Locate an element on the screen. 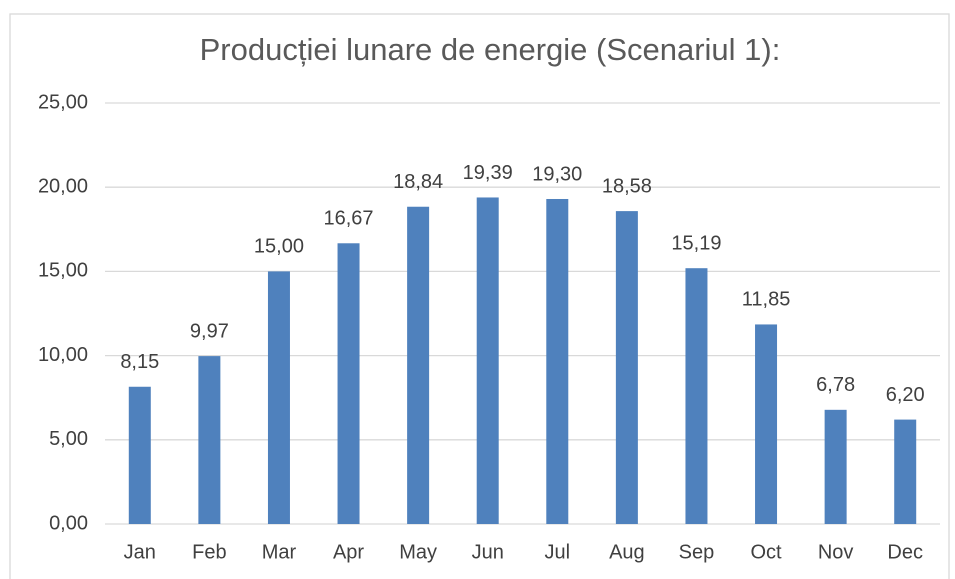 Image resolution: width=955 pixels, height=579 pixels. x-tick-label: Aug is located at coordinates (627, 552).